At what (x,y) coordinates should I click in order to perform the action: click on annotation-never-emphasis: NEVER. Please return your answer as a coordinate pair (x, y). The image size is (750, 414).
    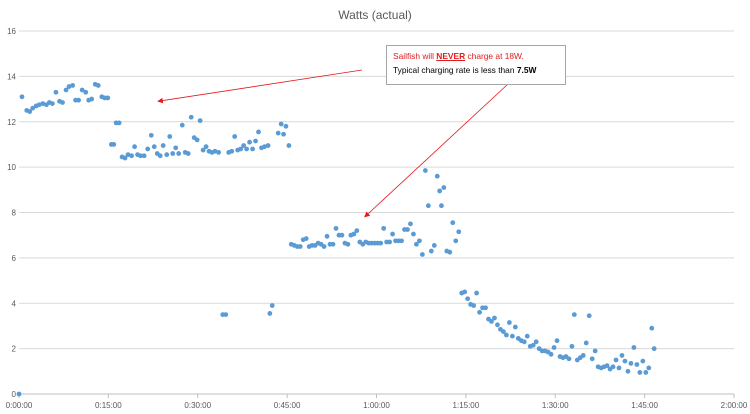
    Looking at the image, I should click on (451, 56).